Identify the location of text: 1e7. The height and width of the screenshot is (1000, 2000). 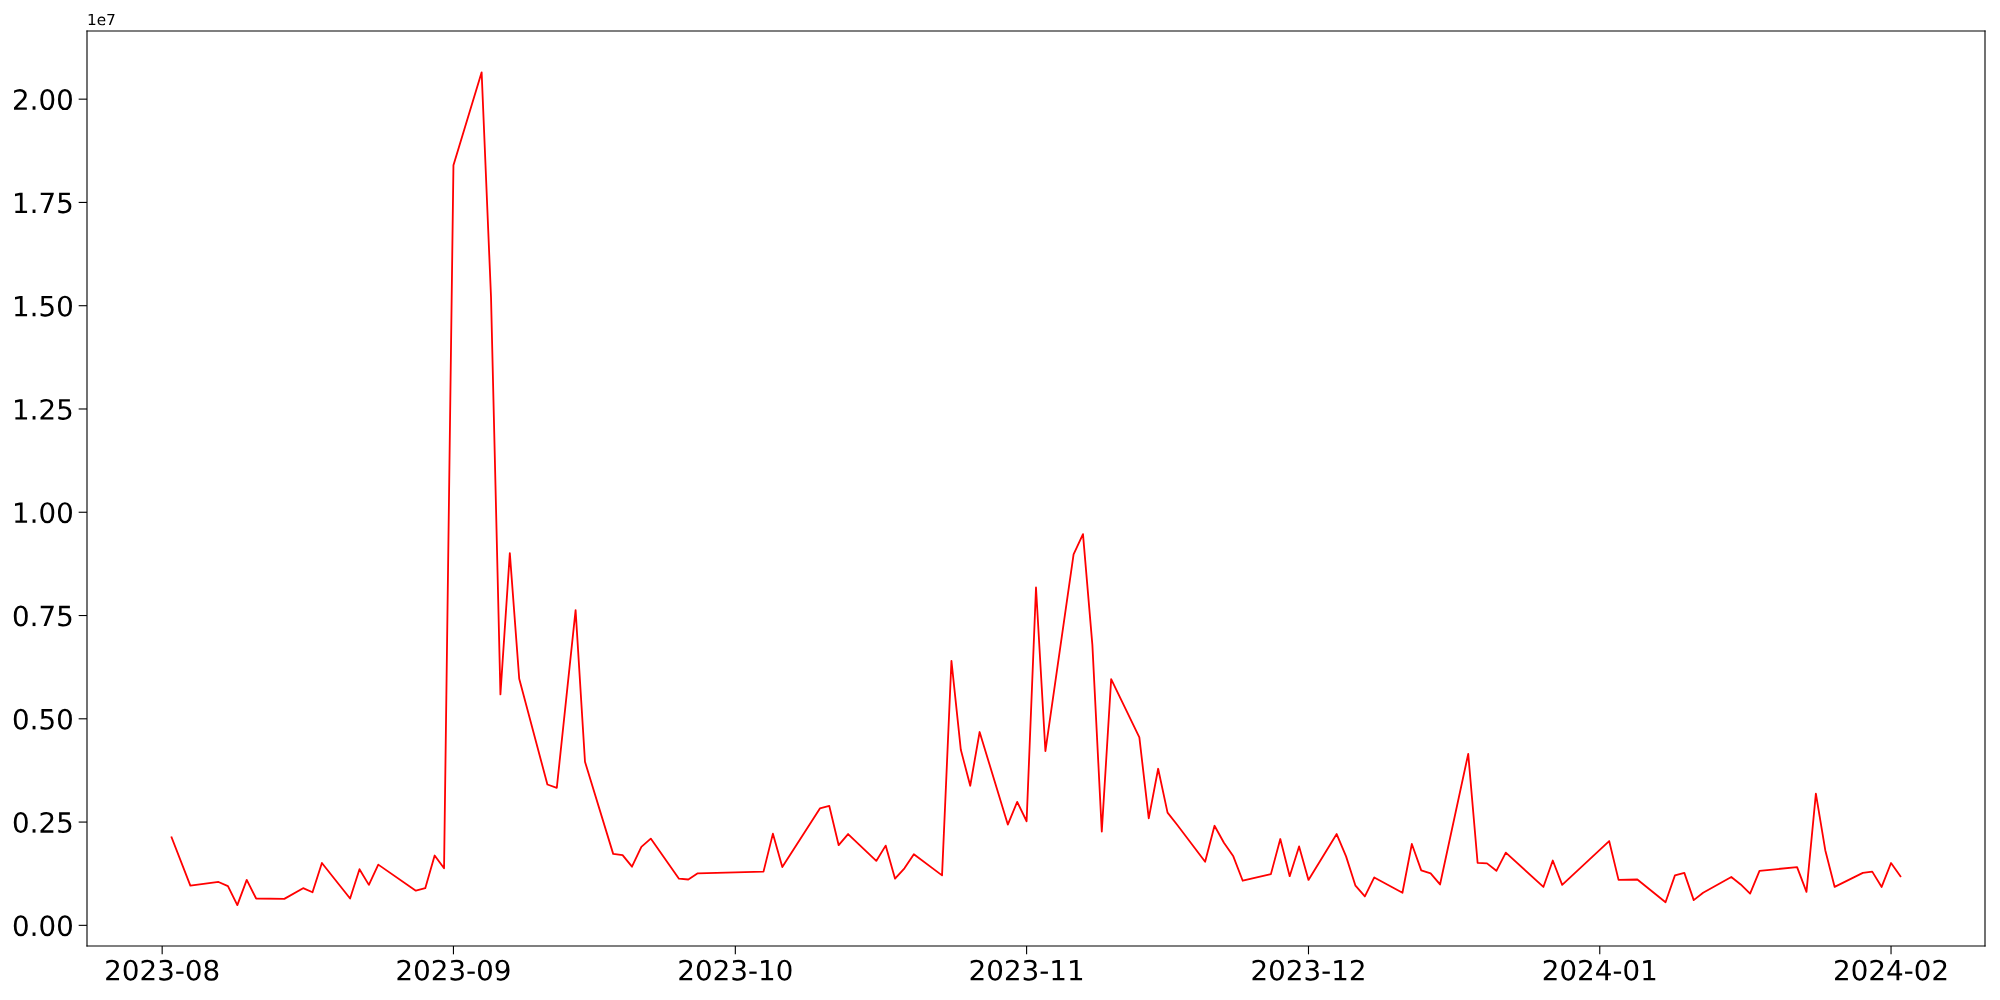
(101, 19).